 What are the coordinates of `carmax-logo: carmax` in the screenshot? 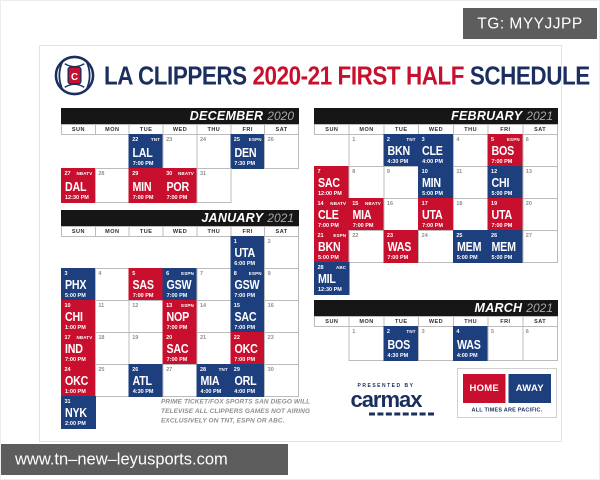 It's located at (386, 399).